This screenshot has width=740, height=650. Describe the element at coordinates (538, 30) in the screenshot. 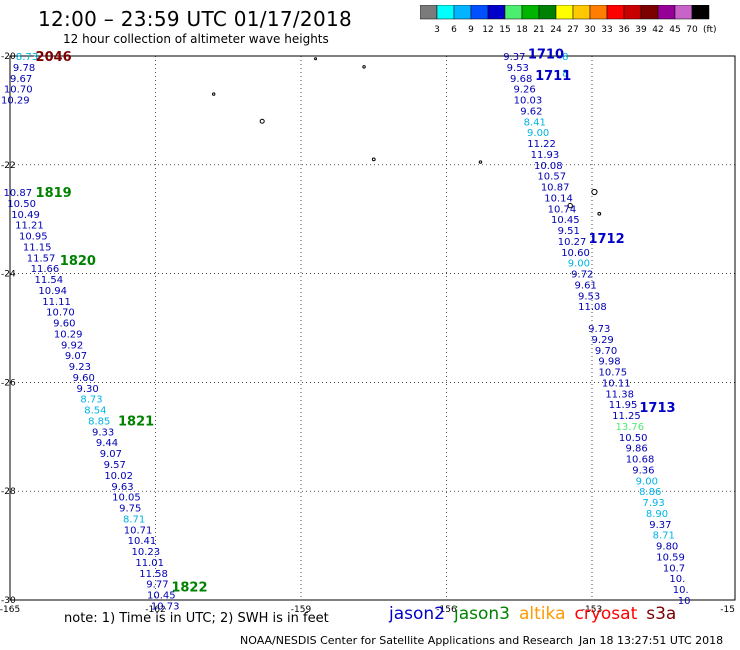

I see `scale-label: 21` at that location.